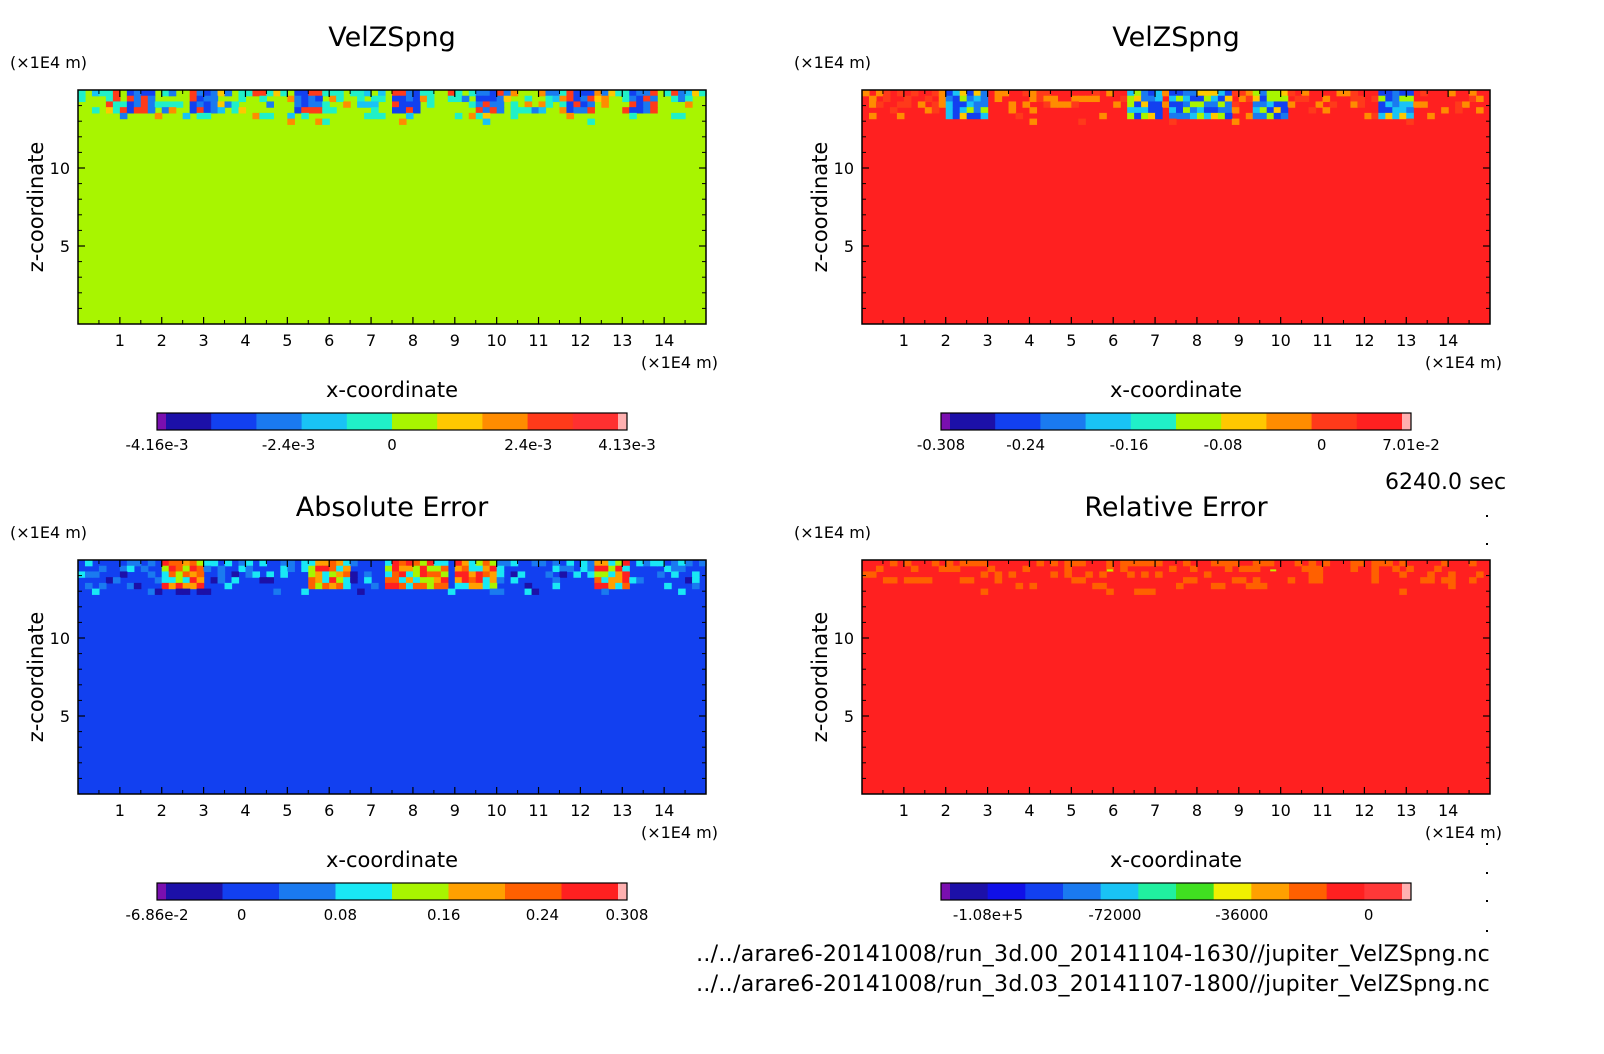 The image size is (1604, 1054). What do you see at coordinates (392, 507) in the screenshot?
I see `chart-title: Absolute Error` at bounding box center [392, 507].